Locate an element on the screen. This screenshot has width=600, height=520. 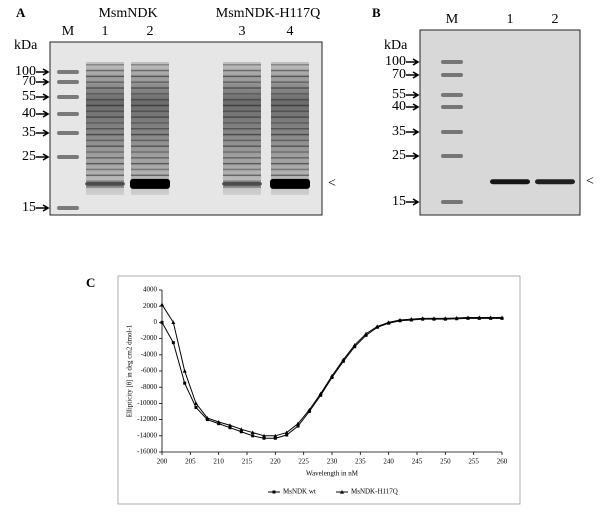
marker-label: 55 is located at coordinates (29, 96).